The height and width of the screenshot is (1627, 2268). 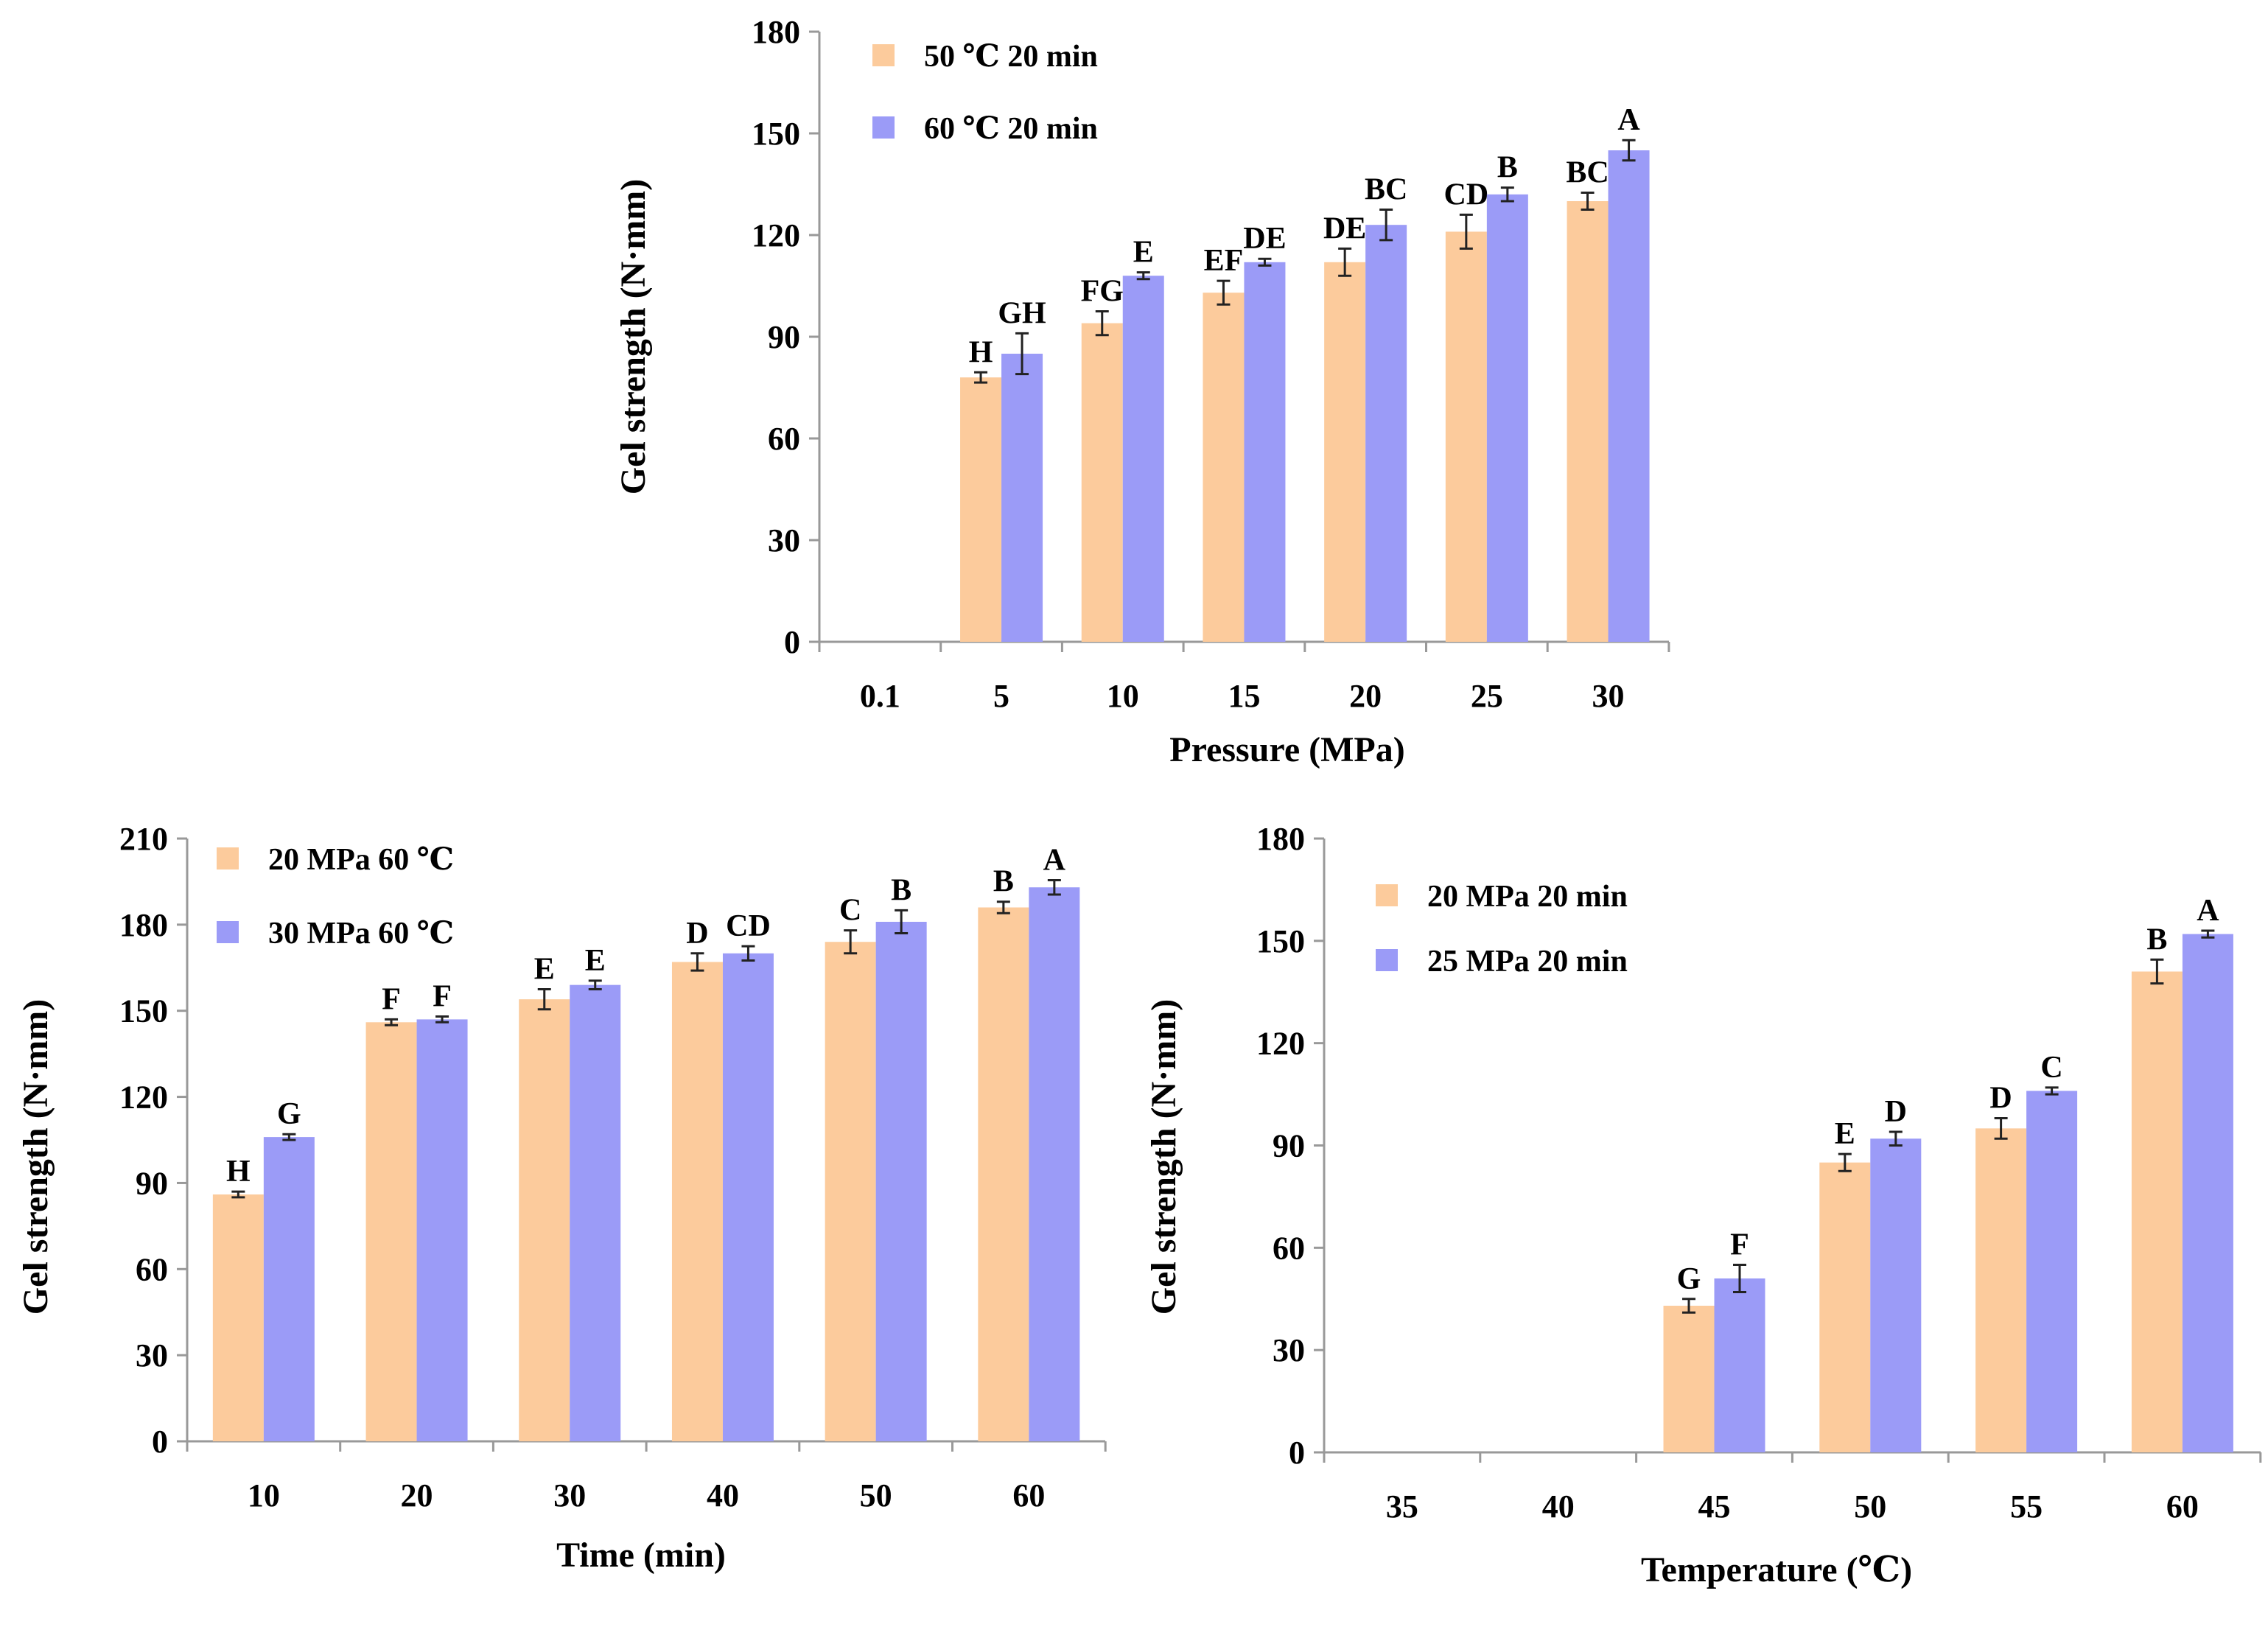 I want to click on x-tick-label: 60, so click(x=1028, y=1495).